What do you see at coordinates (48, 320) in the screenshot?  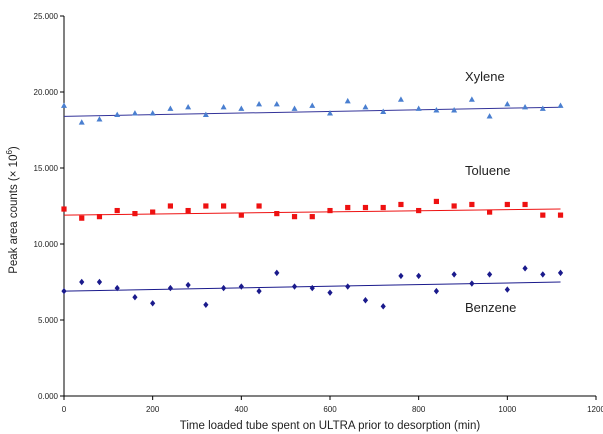 I see `y-tick-label: 5.000` at bounding box center [48, 320].